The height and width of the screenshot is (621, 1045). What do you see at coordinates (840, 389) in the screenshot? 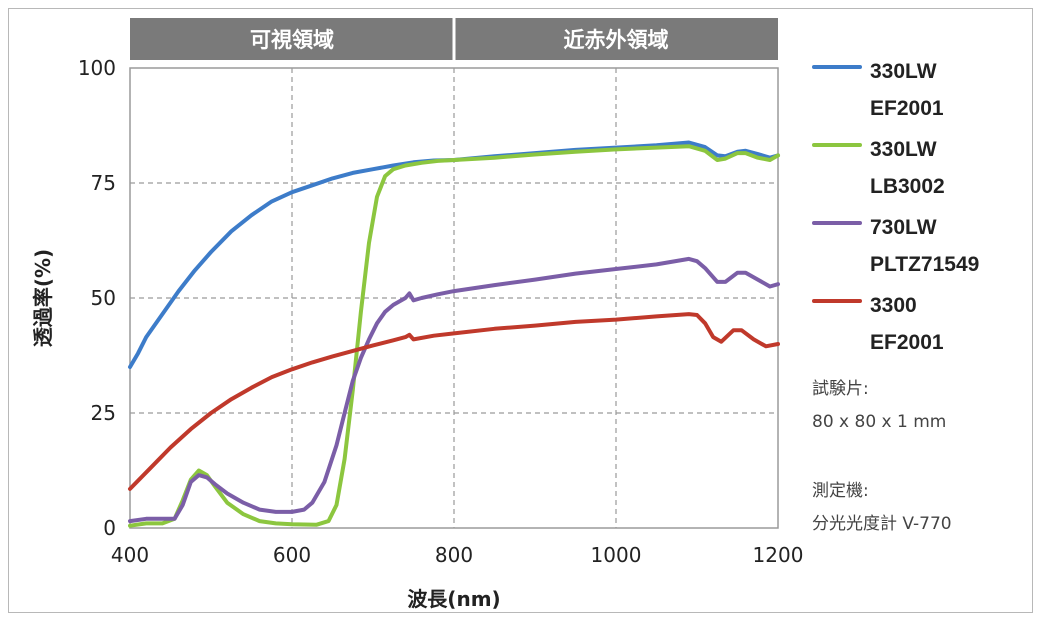
I see `specimen-label: 試験片:` at bounding box center [840, 389].